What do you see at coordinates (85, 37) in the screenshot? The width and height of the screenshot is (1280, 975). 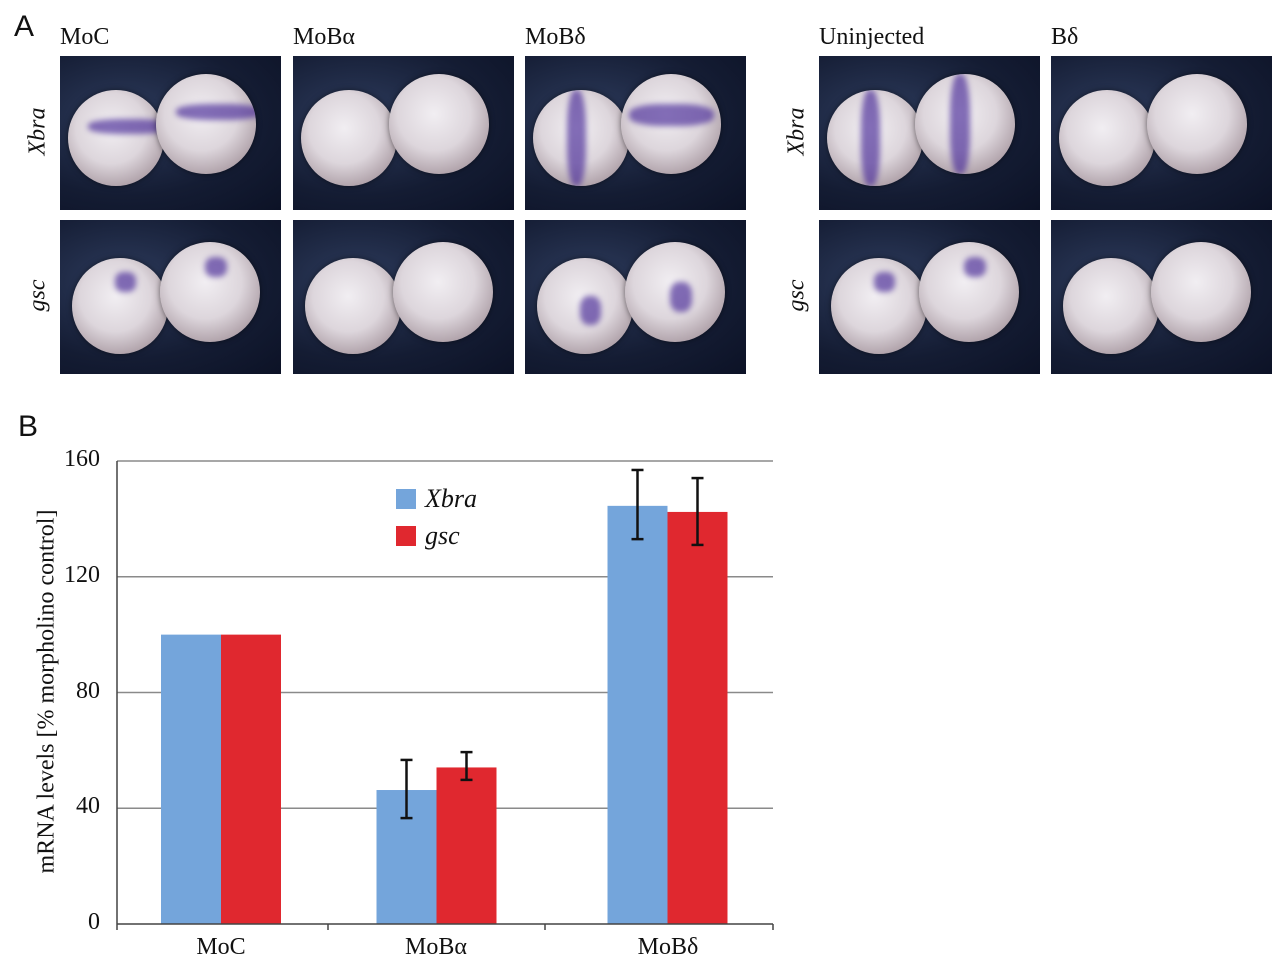 I see `column-label-moc: MoC` at bounding box center [85, 37].